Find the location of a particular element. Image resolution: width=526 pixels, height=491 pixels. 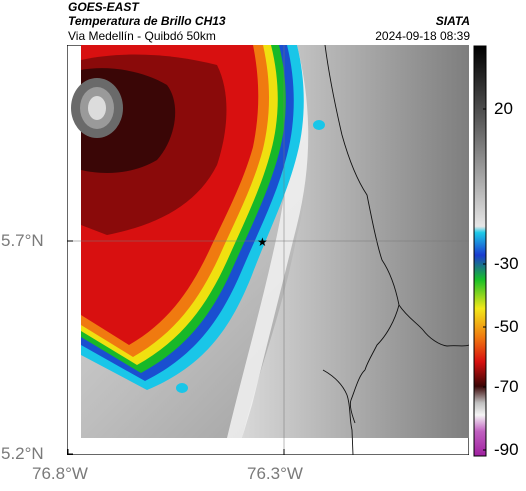

colorbar-label-minus30: -30 is located at coordinates (506, 263).